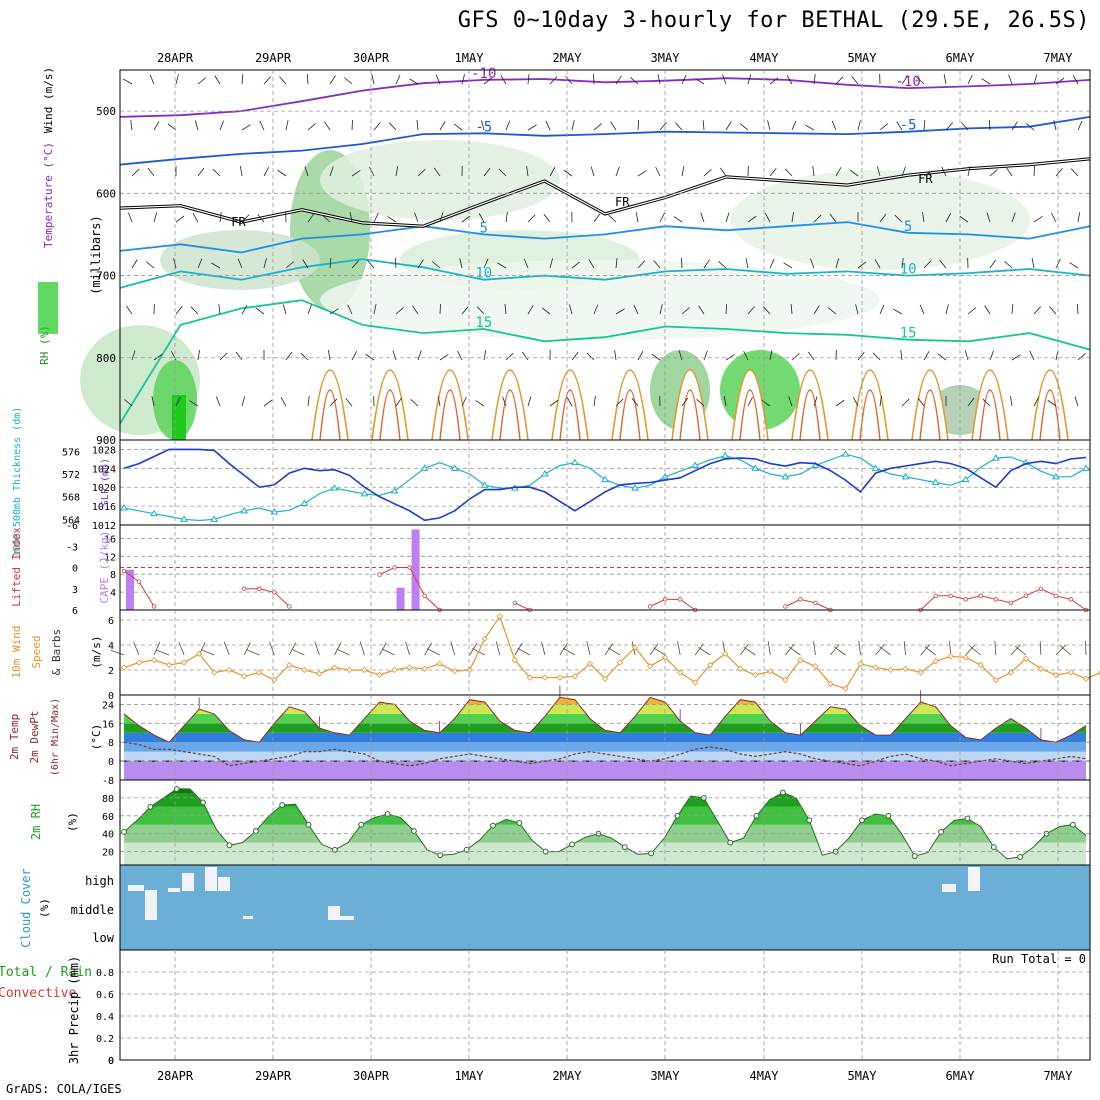 This screenshot has width=1100, height=1100. What do you see at coordinates (605, 97) in the screenshot?
I see `isotherm--10` at bounding box center [605, 97].